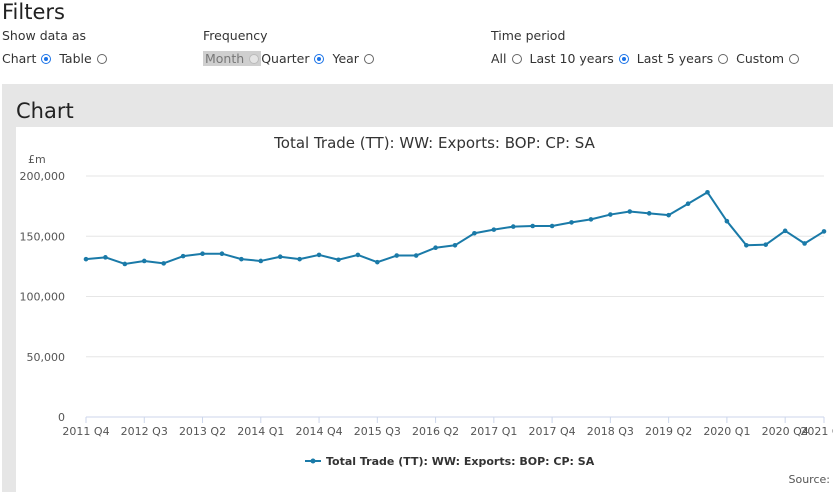 Image resolution: width=833 pixels, height=496 pixels. I want to click on option-month: Month, so click(232, 58).